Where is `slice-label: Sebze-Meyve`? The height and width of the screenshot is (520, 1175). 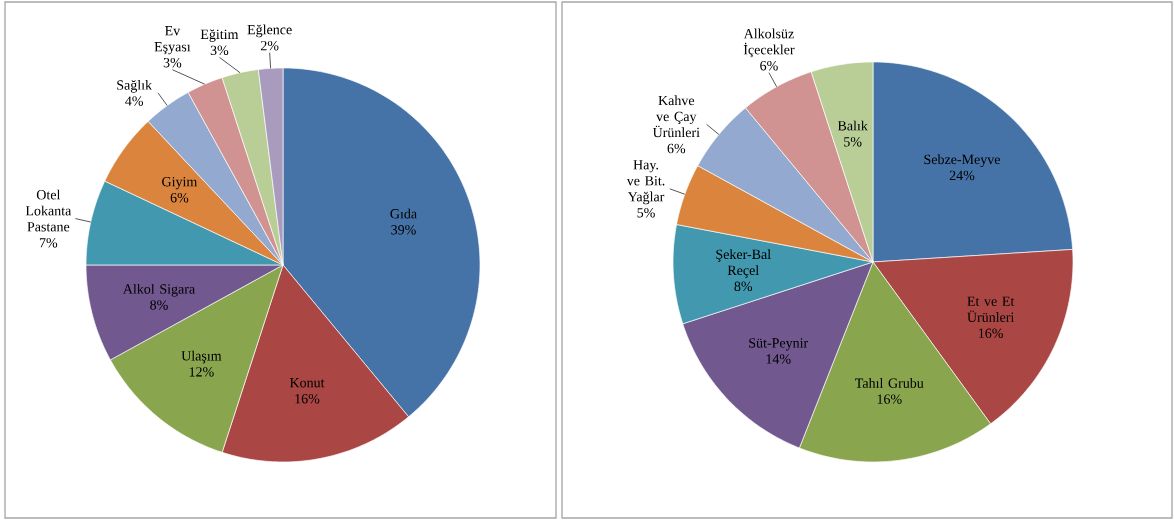
slice-label: Sebze-Meyve is located at coordinates (962, 160).